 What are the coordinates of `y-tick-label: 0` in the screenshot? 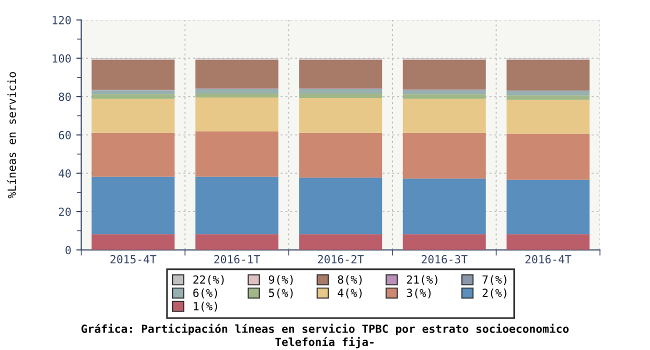 It's located at (68, 250).